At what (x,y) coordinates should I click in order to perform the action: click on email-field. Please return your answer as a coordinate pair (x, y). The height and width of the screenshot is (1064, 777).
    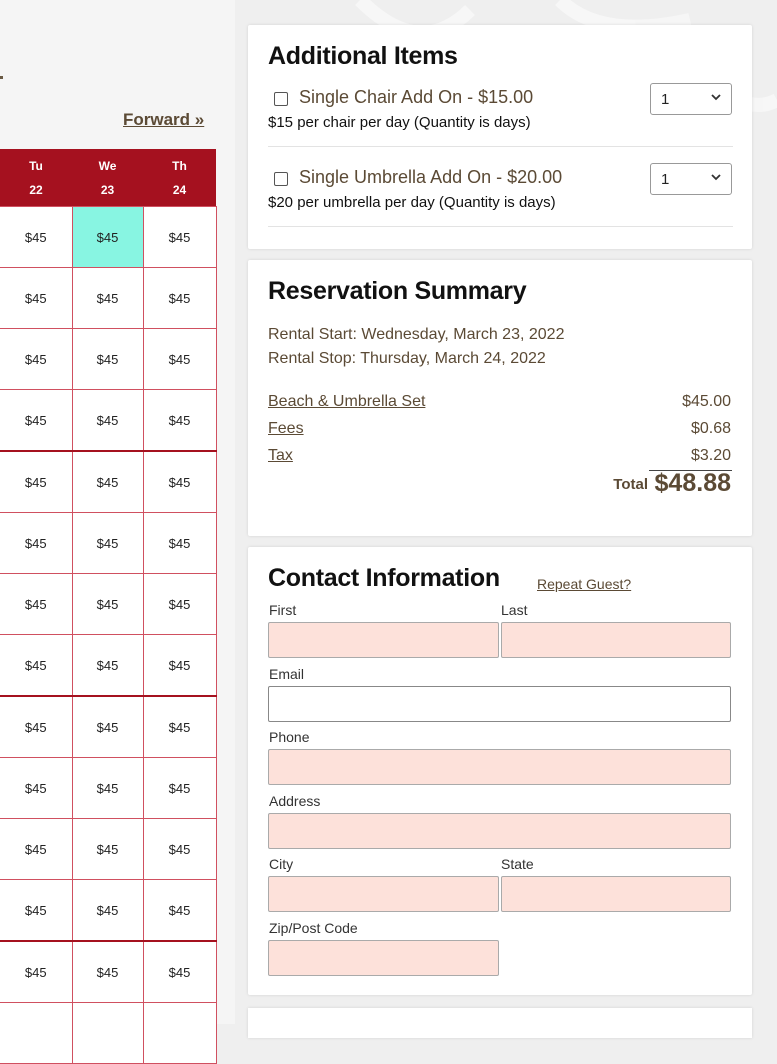
    Looking at the image, I should click on (499, 704).